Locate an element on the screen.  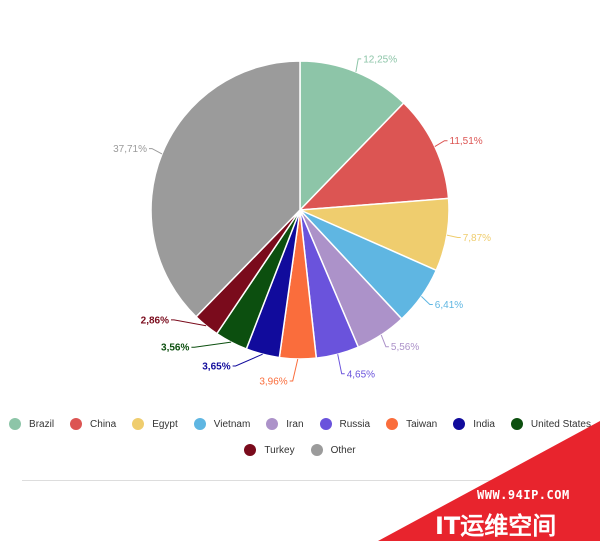
legend-item-taiwan: Taiwan is located at coordinates (411, 424).